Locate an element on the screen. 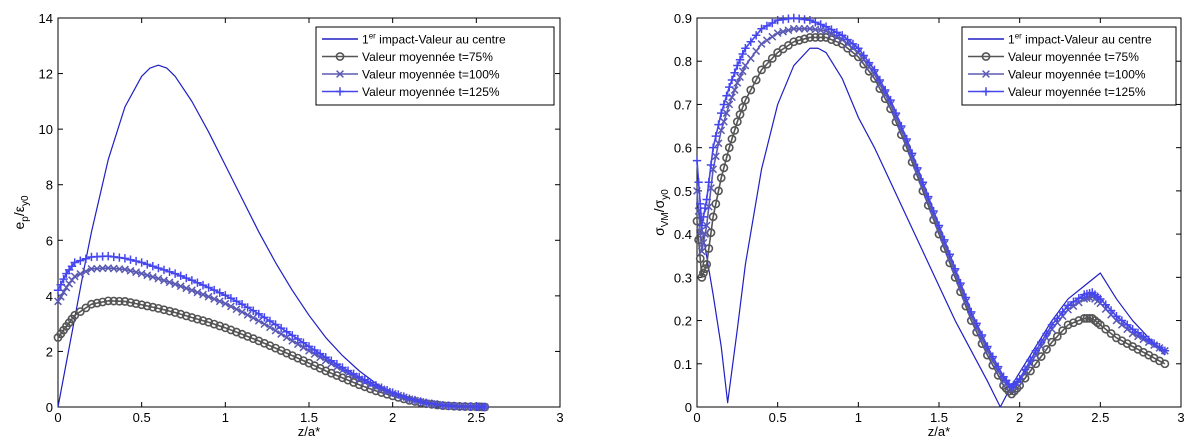 The width and height of the screenshot is (1202, 445). x-tick-label: 0.5 is located at coordinates (142, 417).